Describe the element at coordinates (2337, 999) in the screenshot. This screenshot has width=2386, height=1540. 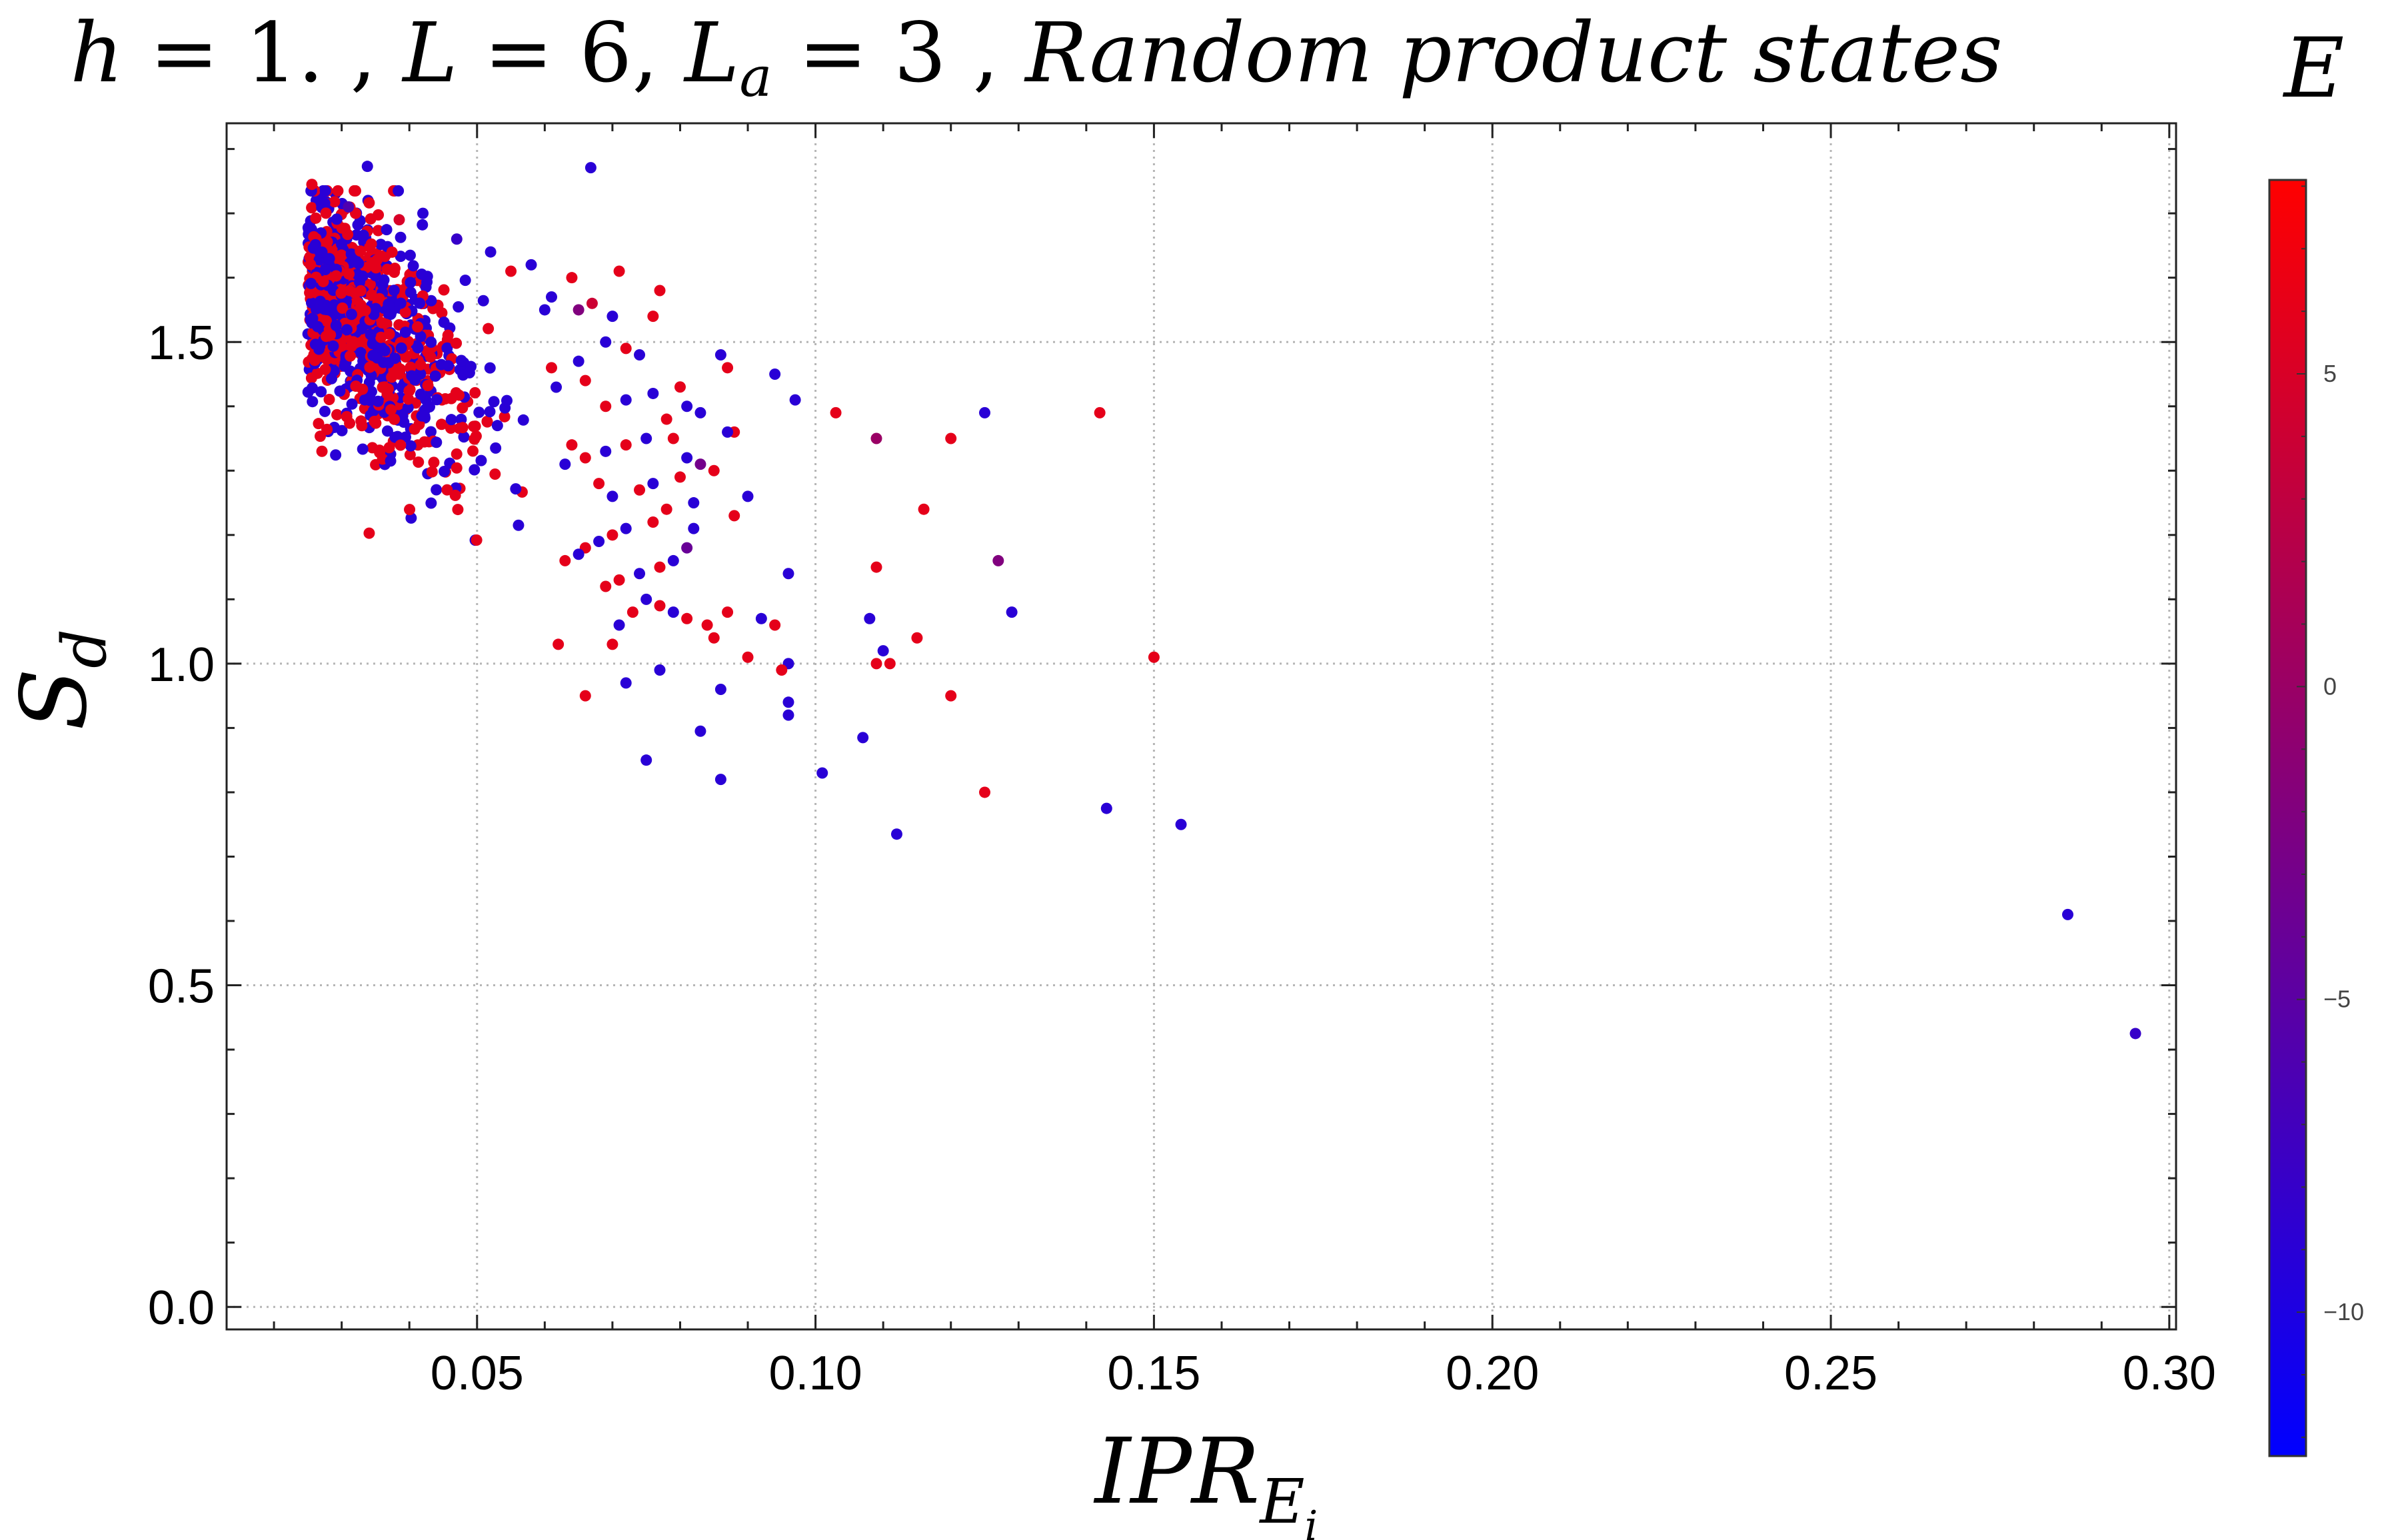
I see `colorbar-tick-label: −5` at that location.